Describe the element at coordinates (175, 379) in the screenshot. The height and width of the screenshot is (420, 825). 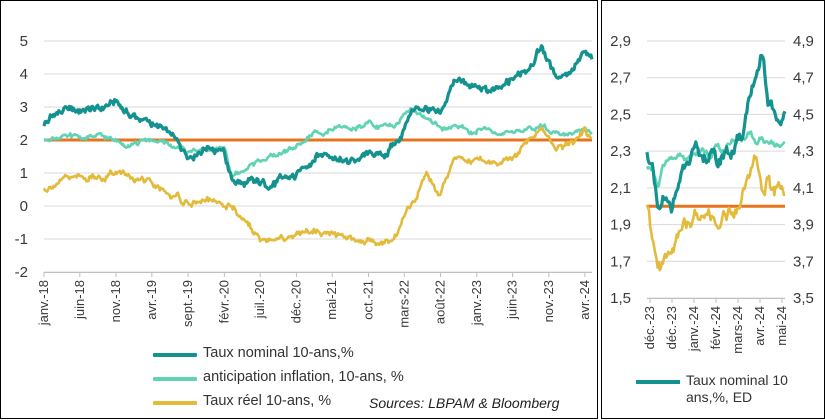
I see `legend-swatch-inflation` at that location.